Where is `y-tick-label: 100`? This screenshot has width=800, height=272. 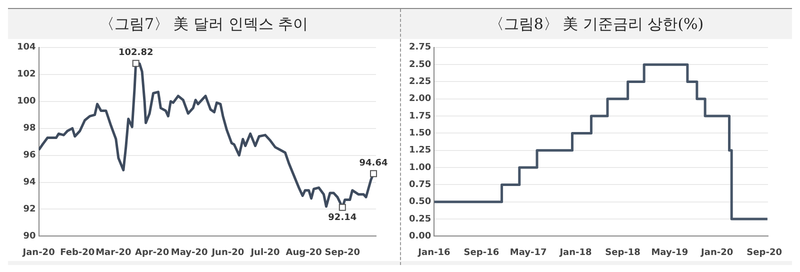
y-tick-label: 100 is located at coordinates (26, 101).